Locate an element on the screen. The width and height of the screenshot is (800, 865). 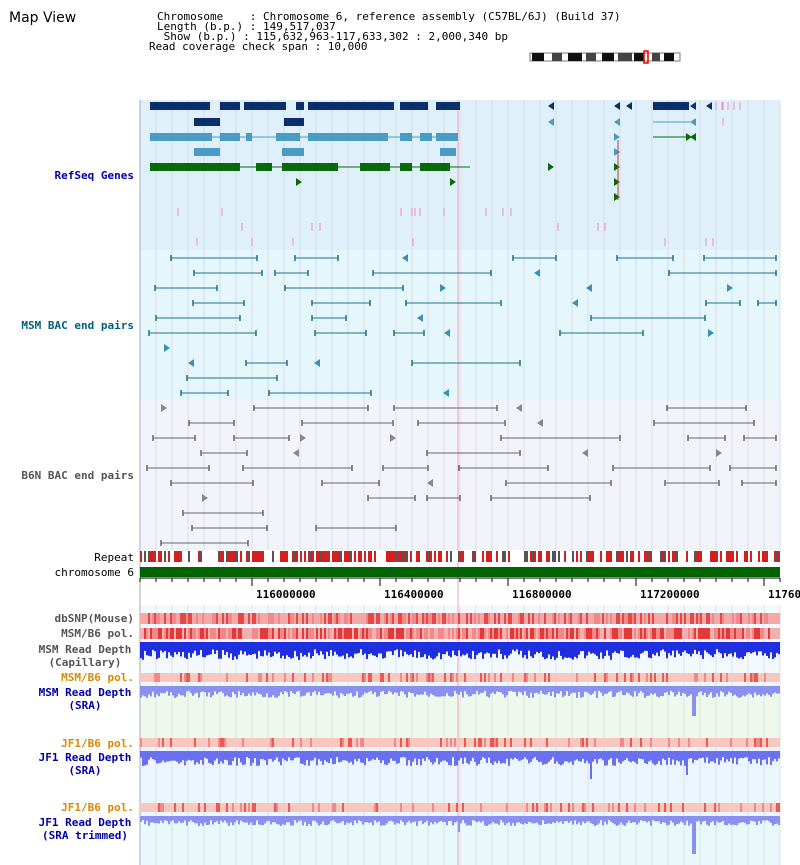
strand-arrow is located at coordinates (519, 408).